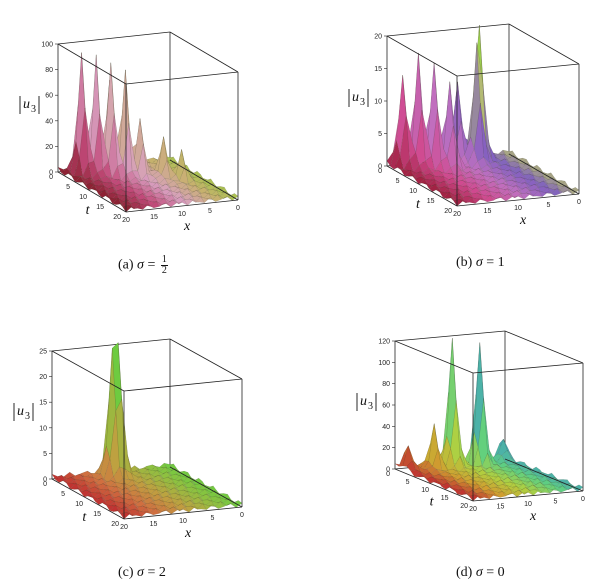 The height and width of the screenshot is (585, 598). What do you see at coordinates (43, 352) in the screenshot?
I see `z-tick-label: 25` at bounding box center [43, 352].